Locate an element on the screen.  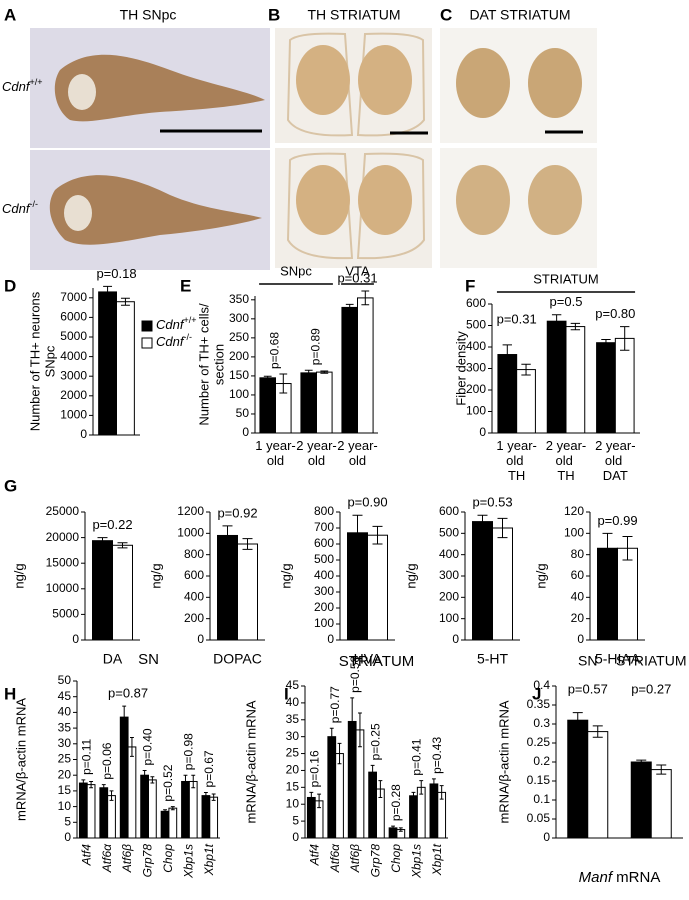
x-tick-label: Chop is located at coordinates (396, 858).